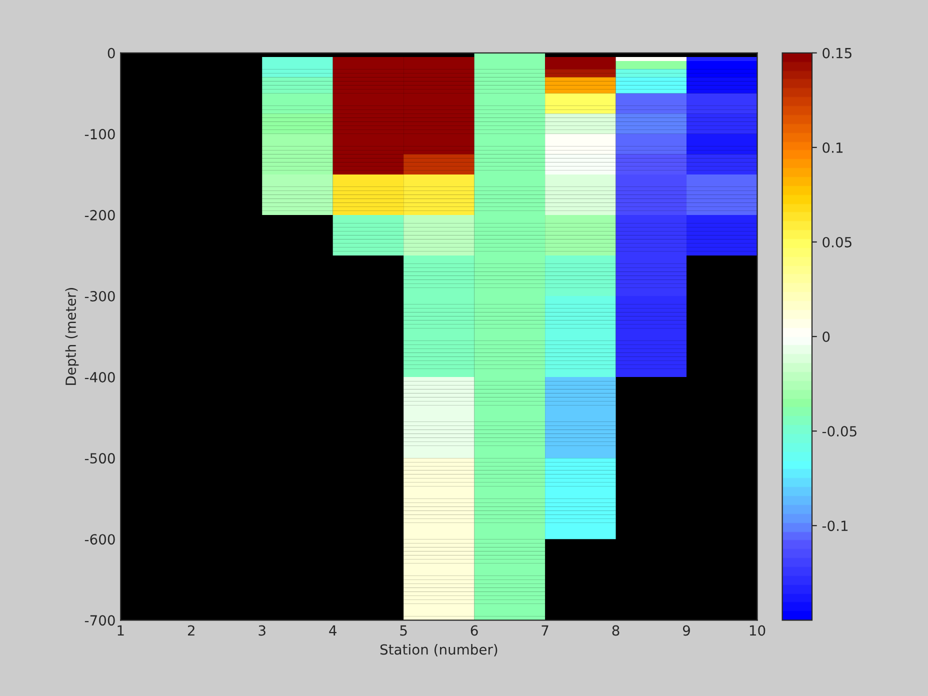  What do you see at coordinates (99, 377) in the screenshot?
I see `y-tick-label: -400` at bounding box center [99, 377].